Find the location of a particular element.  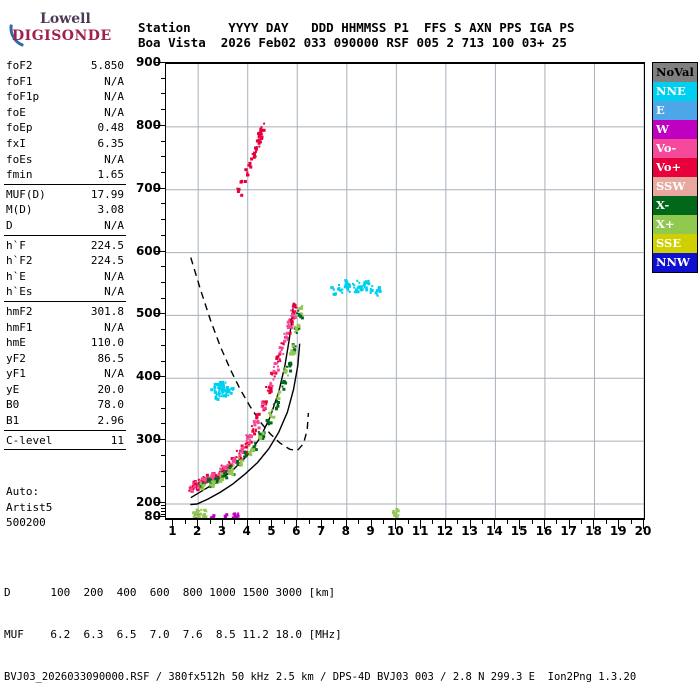

param-key: M(D) is located at coordinates (19, 210).